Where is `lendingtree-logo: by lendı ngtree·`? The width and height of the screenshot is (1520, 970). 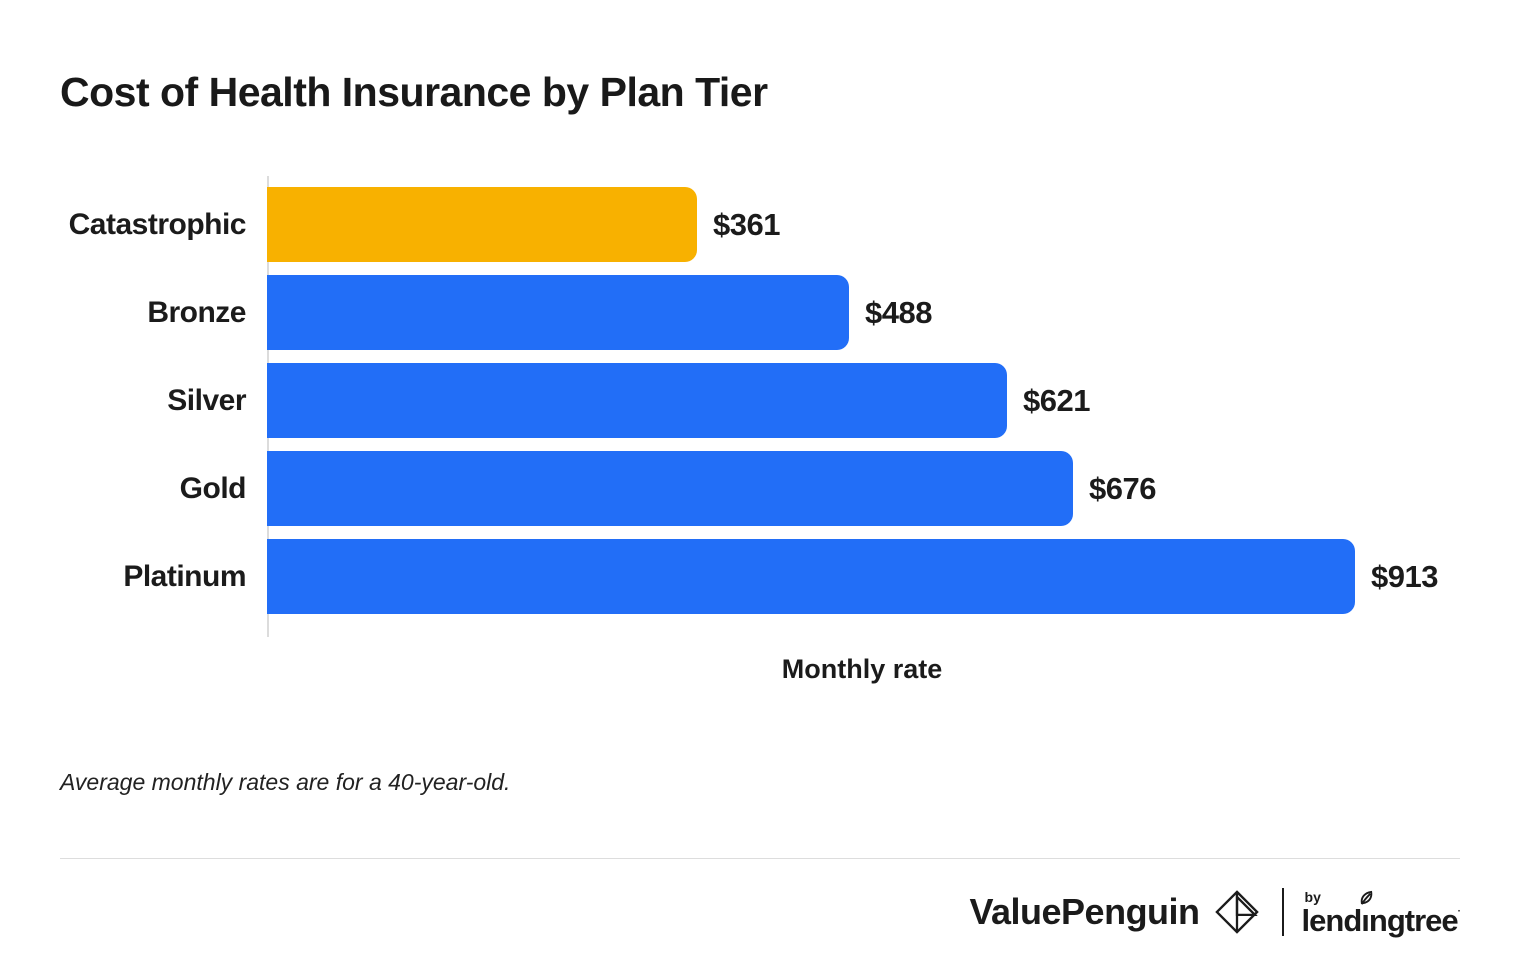
lendingtree-logo: by lendı ngtree· is located at coordinates (1382, 913).